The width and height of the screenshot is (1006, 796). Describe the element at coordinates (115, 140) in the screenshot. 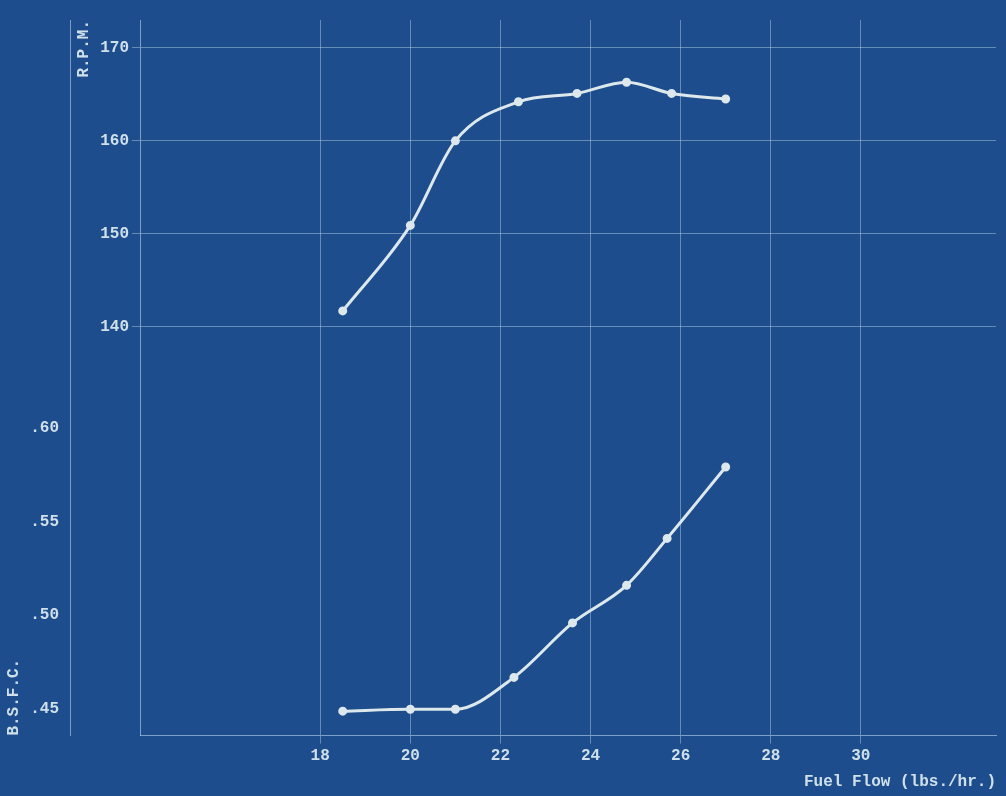

I see `y-tick-label: 160` at that location.